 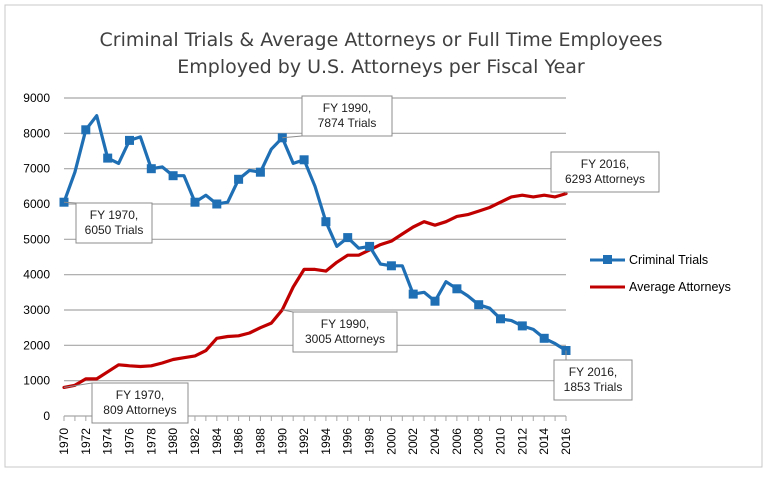 I want to click on x-tick-label-1980: 1980, so click(x=173, y=441).